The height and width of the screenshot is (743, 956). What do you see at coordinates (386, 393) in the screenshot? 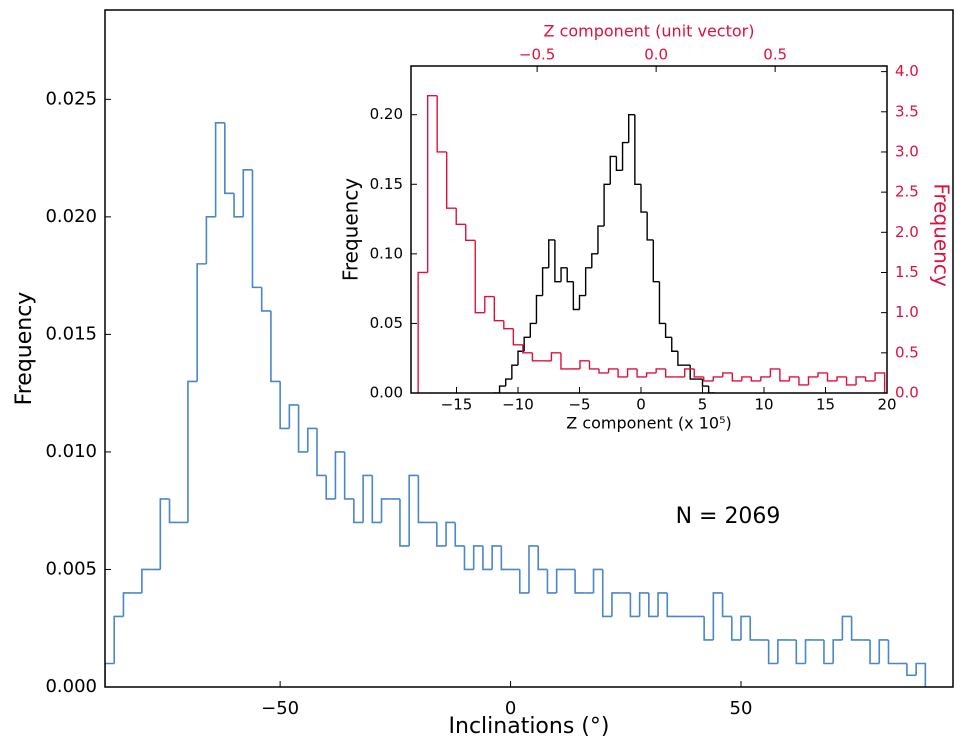
I see `y-tick-label: 0.00` at bounding box center [386, 393].